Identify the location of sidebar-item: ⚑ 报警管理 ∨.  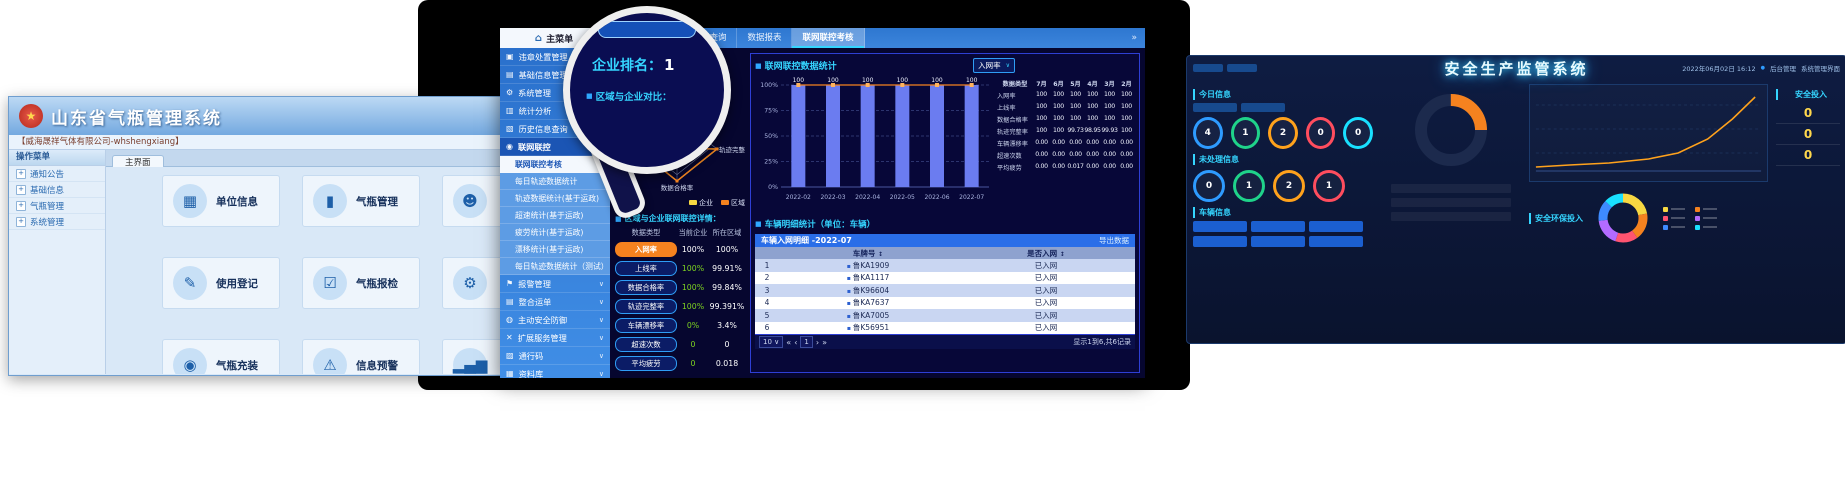
(555, 284).